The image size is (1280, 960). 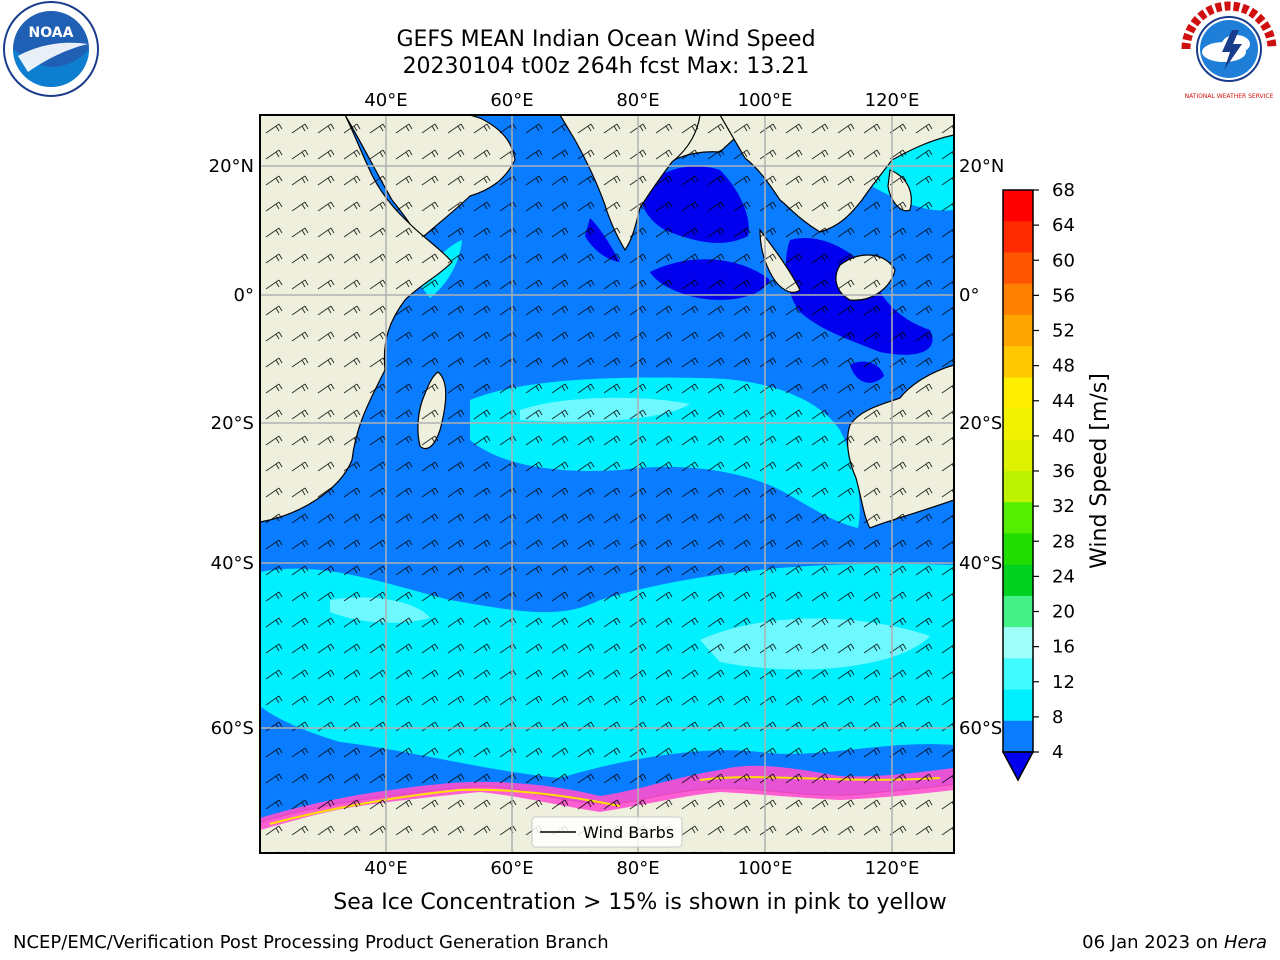 What do you see at coordinates (606, 39) in the screenshot?
I see `map-title: GEFS MEAN Indian Ocean Wind Speed` at bounding box center [606, 39].